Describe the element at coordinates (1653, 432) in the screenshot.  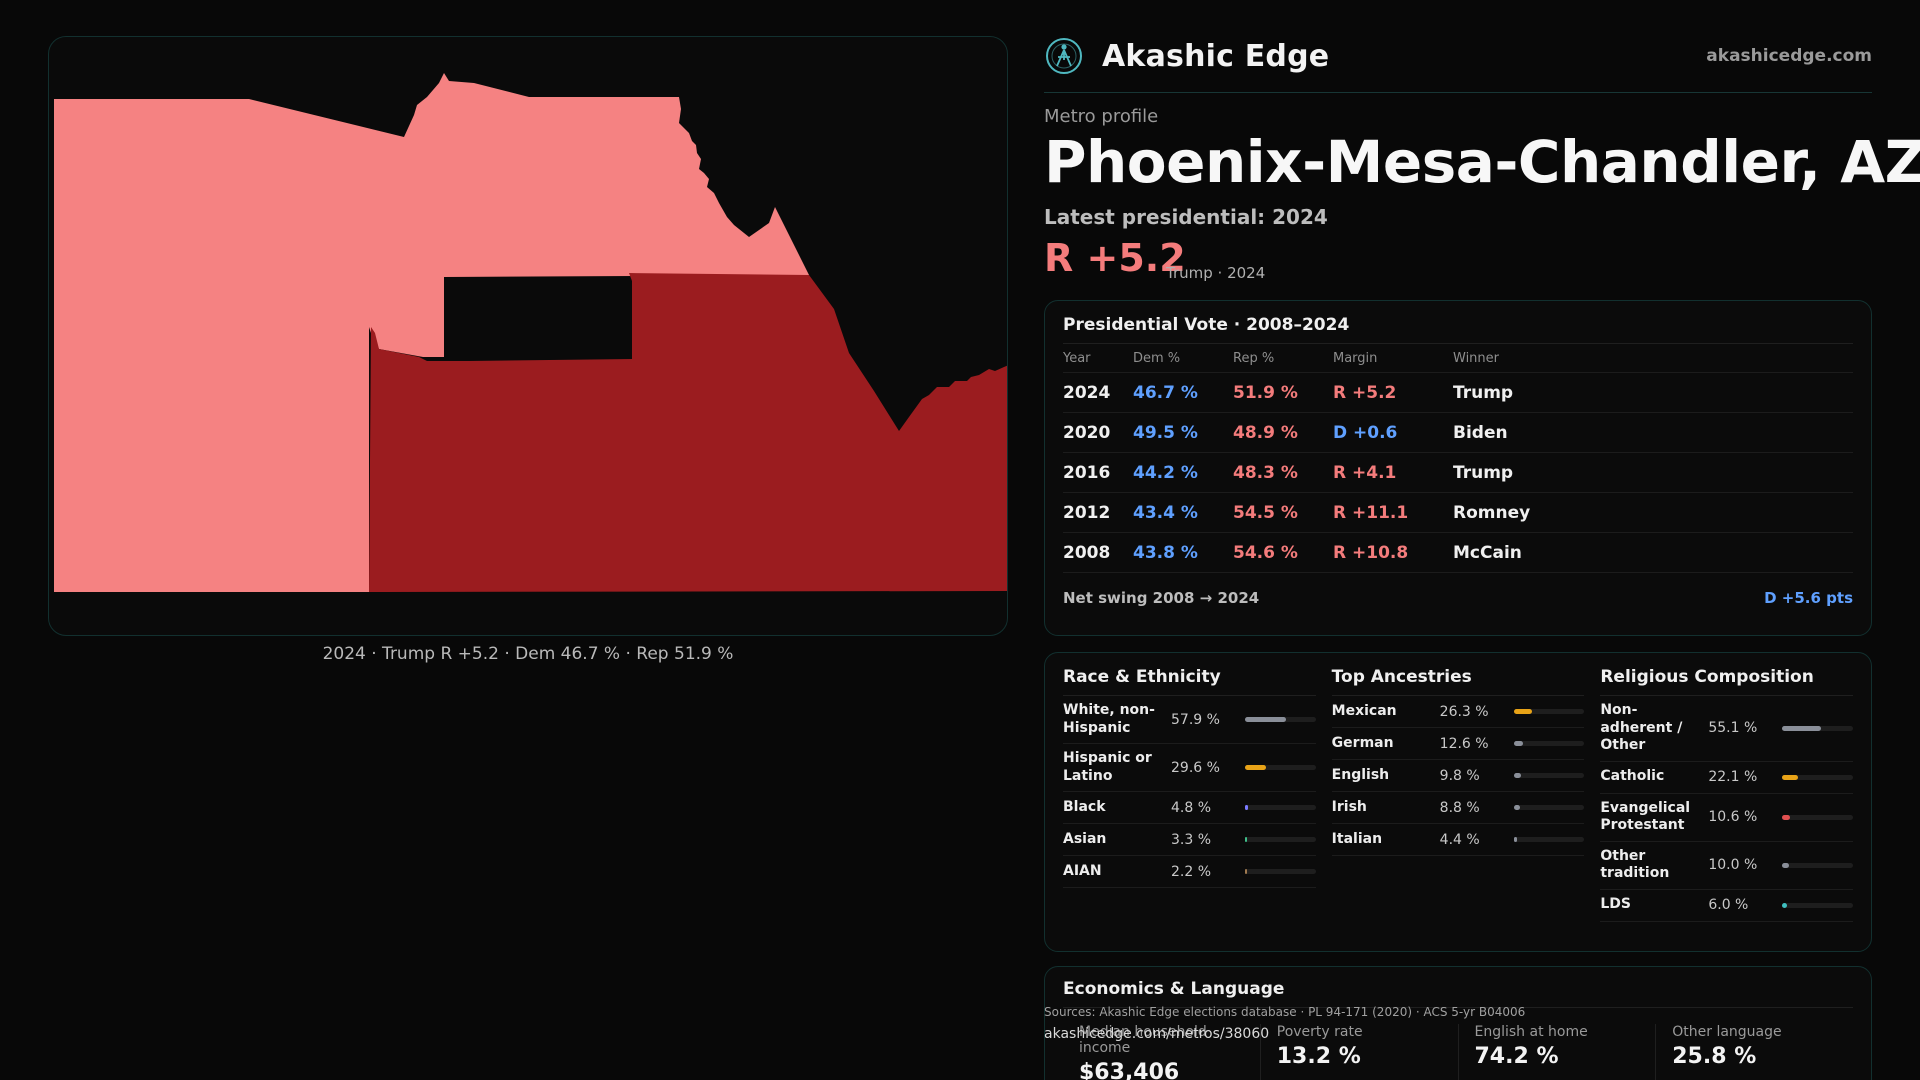
I see `row-winner: Biden` at that location.